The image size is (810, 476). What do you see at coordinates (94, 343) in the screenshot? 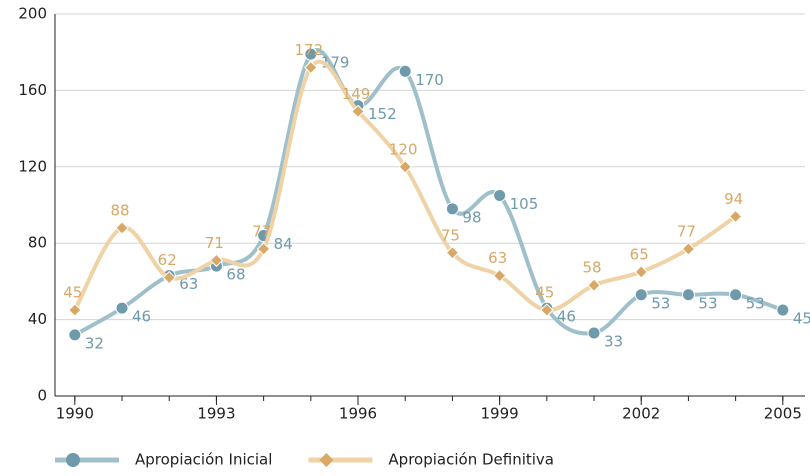
I see `data-label: 32` at bounding box center [94, 343].